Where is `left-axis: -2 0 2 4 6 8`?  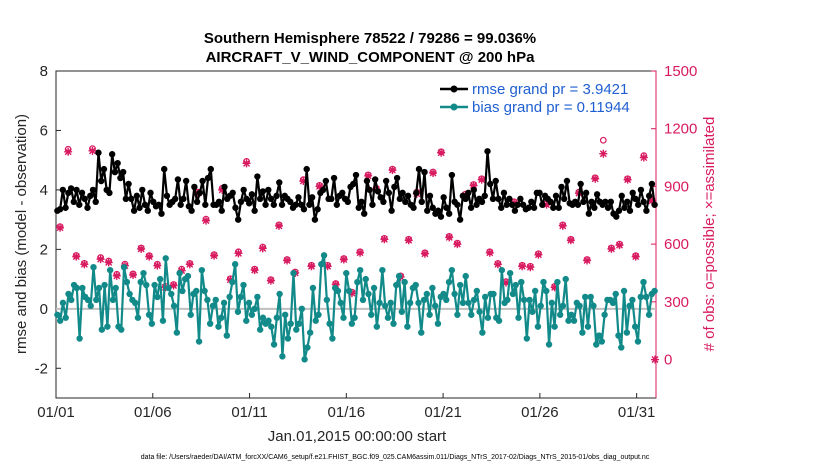
left-axis: -2 0 2 4 6 8 is located at coordinates (48, 220).